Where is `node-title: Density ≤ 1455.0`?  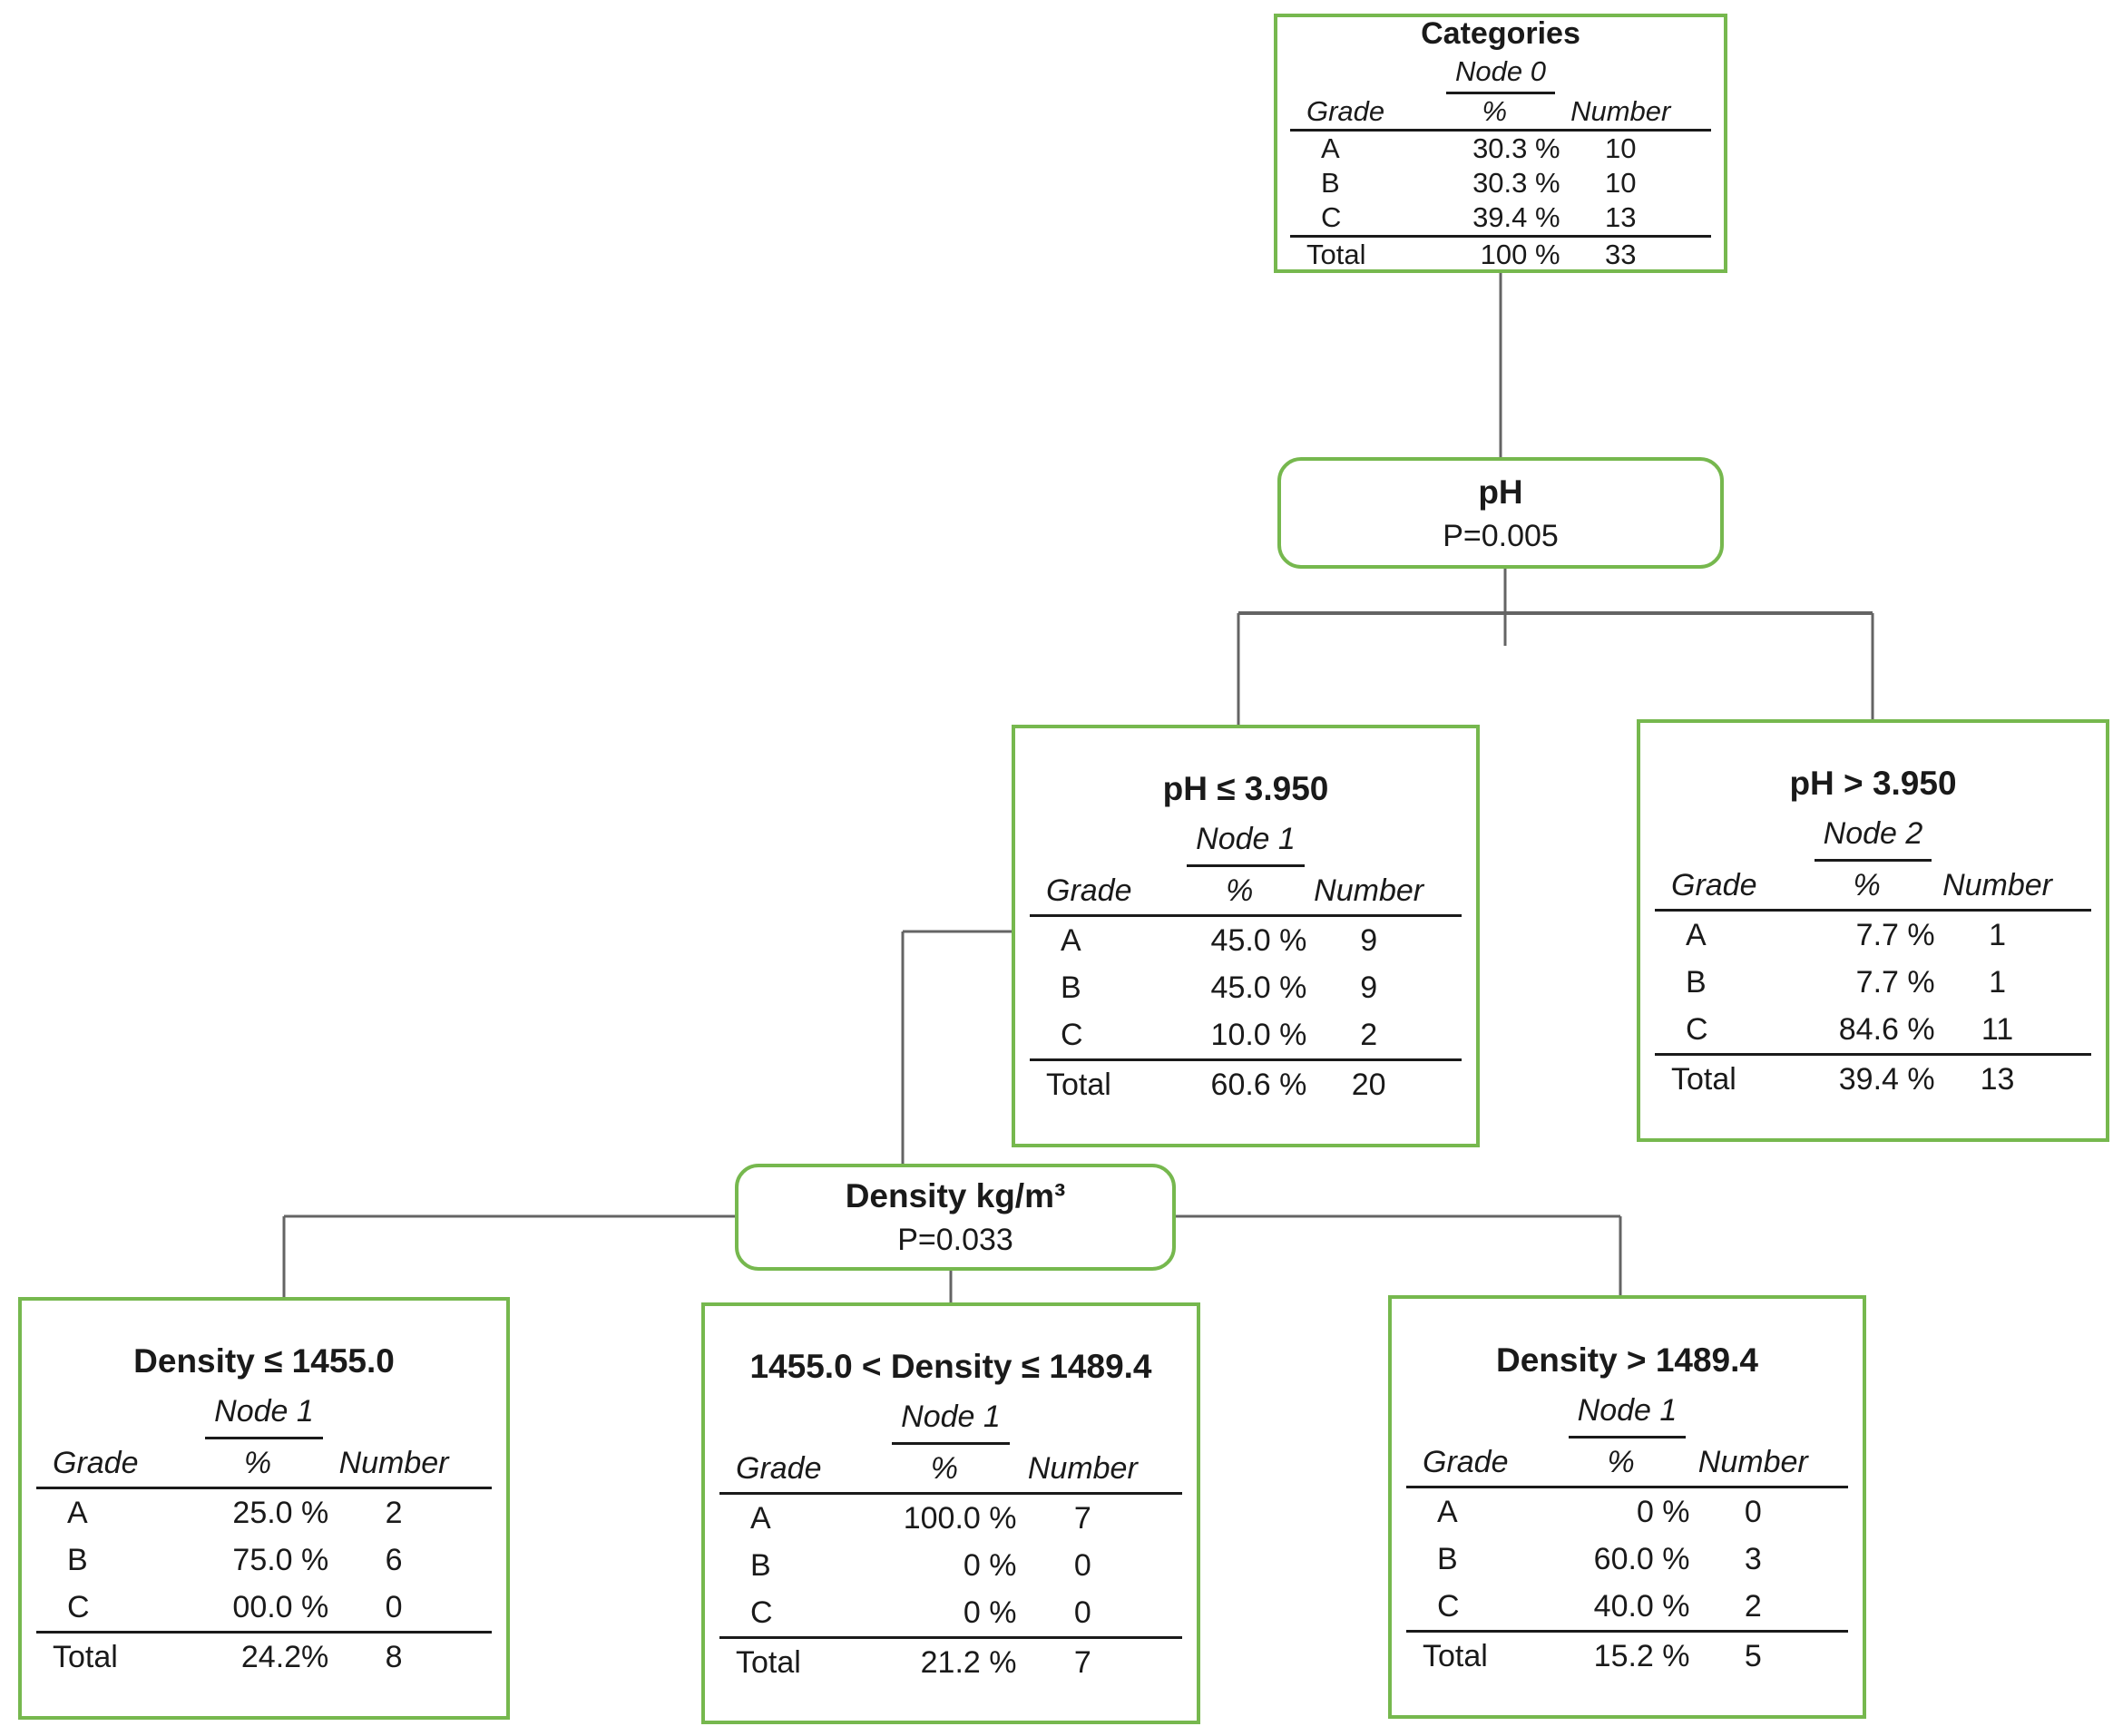 node-title: Density ≤ 1455.0 is located at coordinates (264, 1361).